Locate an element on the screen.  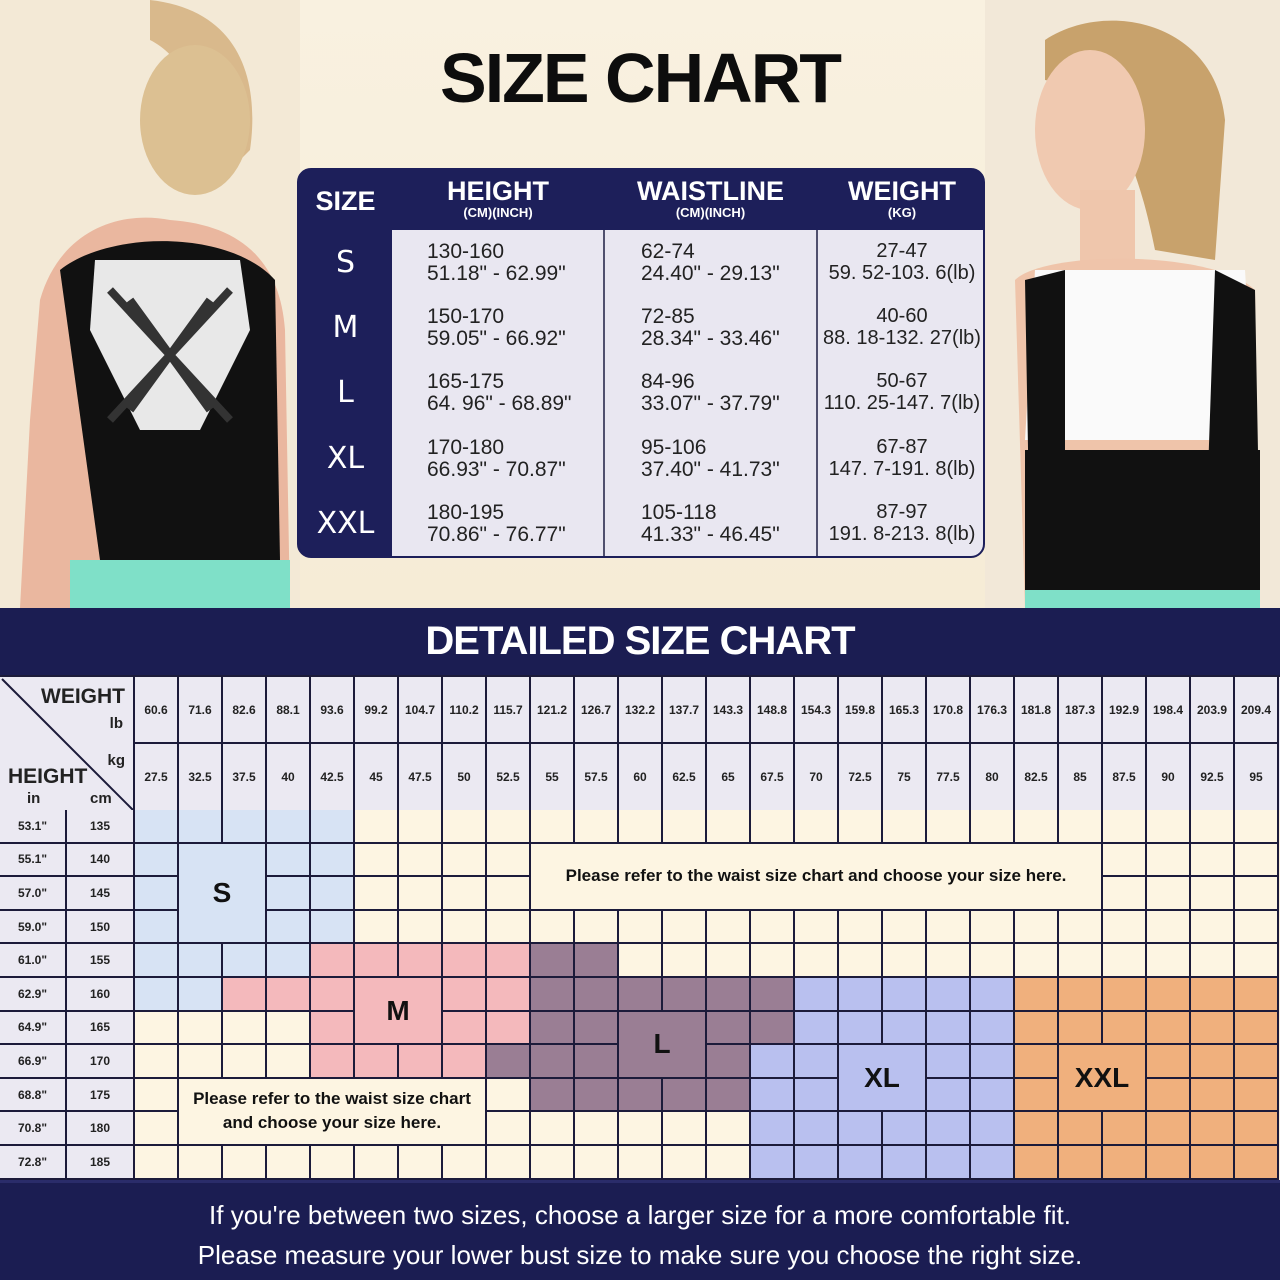
height-in: 55.1" is located at coordinates (33, 860).